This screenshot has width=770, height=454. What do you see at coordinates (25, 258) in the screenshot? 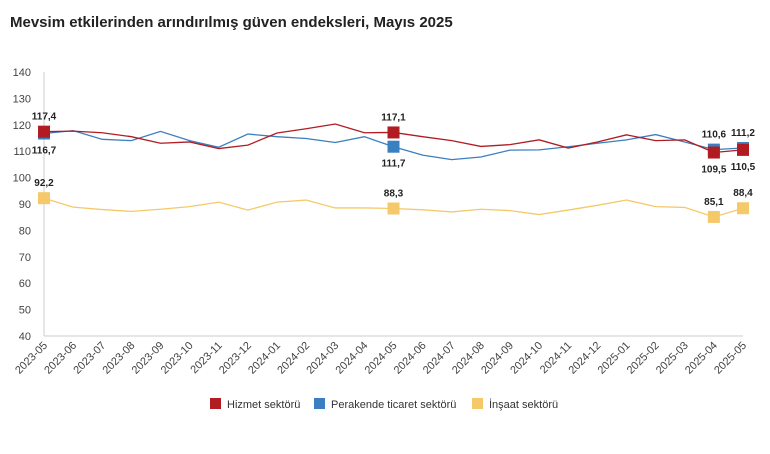
I see `y-tick-label: 70` at bounding box center [25, 258].